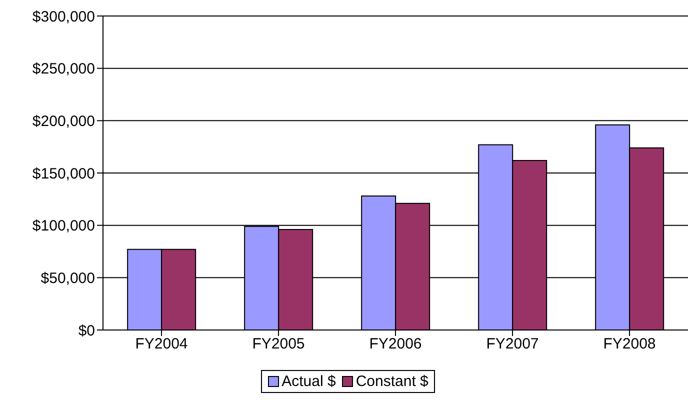 The width and height of the screenshot is (688, 400). Describe the element at coordinates (67, 278) in the screenshot. I see `y-tick-label: $50,000` at that location.